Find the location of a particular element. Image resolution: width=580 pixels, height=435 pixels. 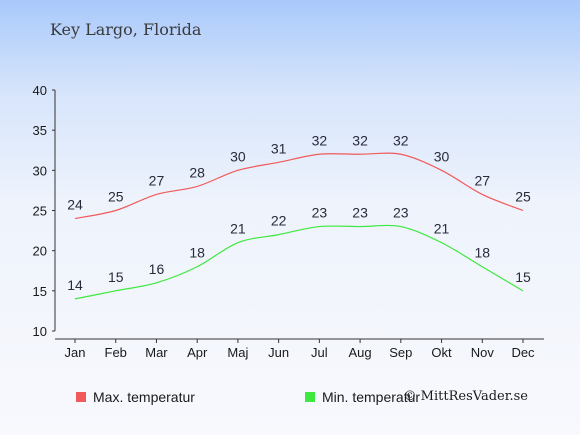

legend-item-min: Min. temperatur is located at coordinates (362, 397).